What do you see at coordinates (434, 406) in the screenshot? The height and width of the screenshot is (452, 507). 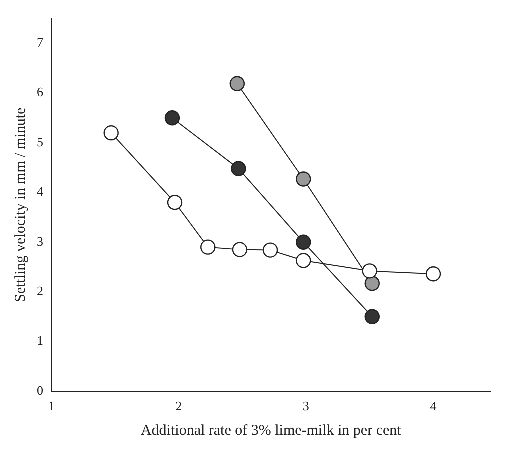 I see `x-tick-label: 4` at bounding box center [434, 406].